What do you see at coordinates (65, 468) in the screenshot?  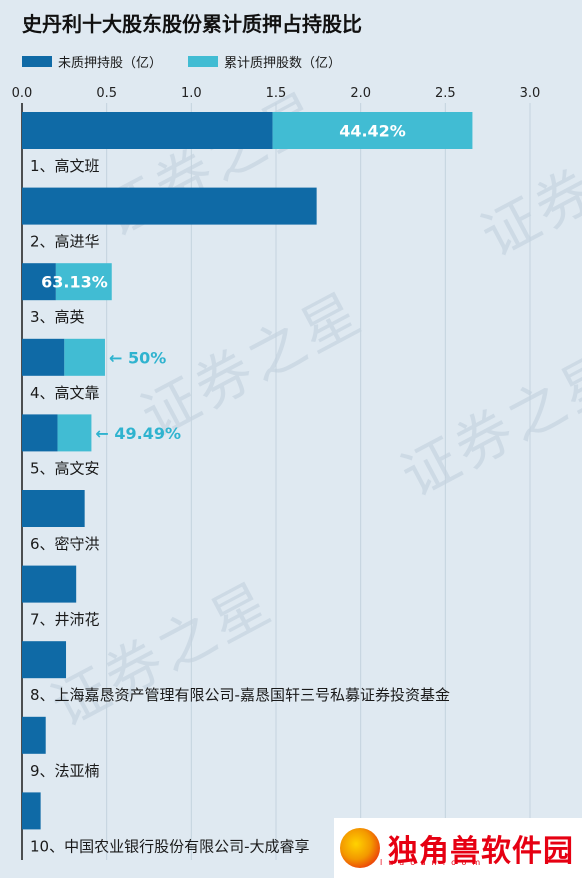 I see `category-label: 5、高文安` at bounding box center [65, 468].